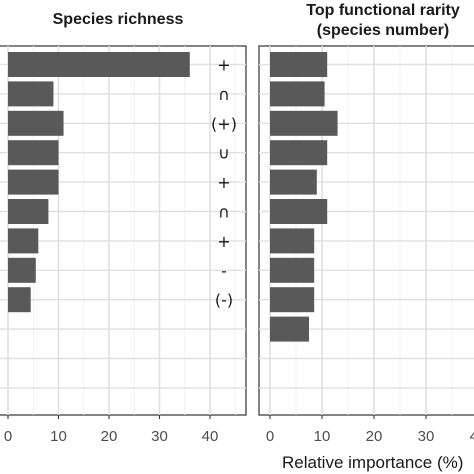  Describe the element at coordinates (224, 153) in the screenshot. I see `effect-sign-label: ∪` at that location.